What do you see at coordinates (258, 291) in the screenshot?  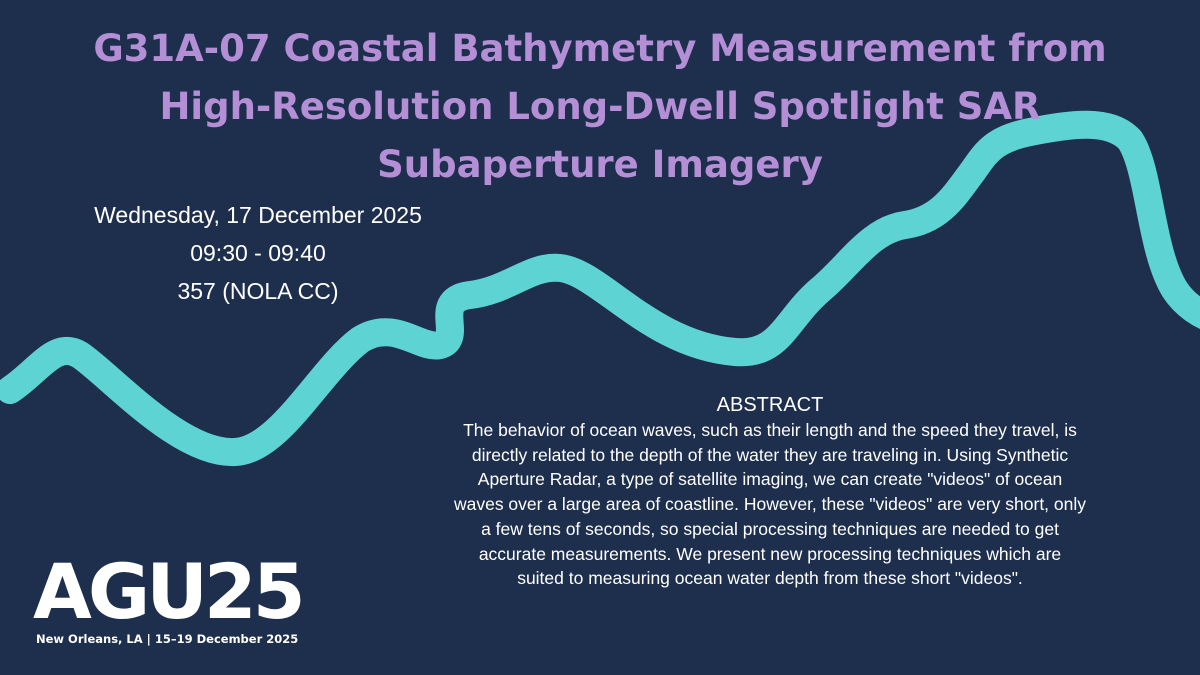 I see `session-room: 357 (NOLA CC)` at bounding box center [258, 291].